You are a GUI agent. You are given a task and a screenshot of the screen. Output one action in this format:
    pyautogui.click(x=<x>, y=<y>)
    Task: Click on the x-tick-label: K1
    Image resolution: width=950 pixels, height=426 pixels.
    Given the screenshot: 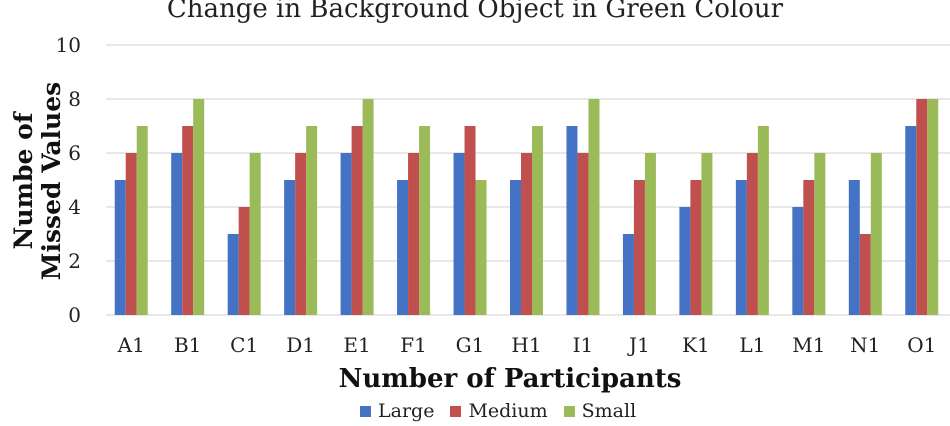 What is the action you would take?
    pyautogui.click(x=696, y=345)
    